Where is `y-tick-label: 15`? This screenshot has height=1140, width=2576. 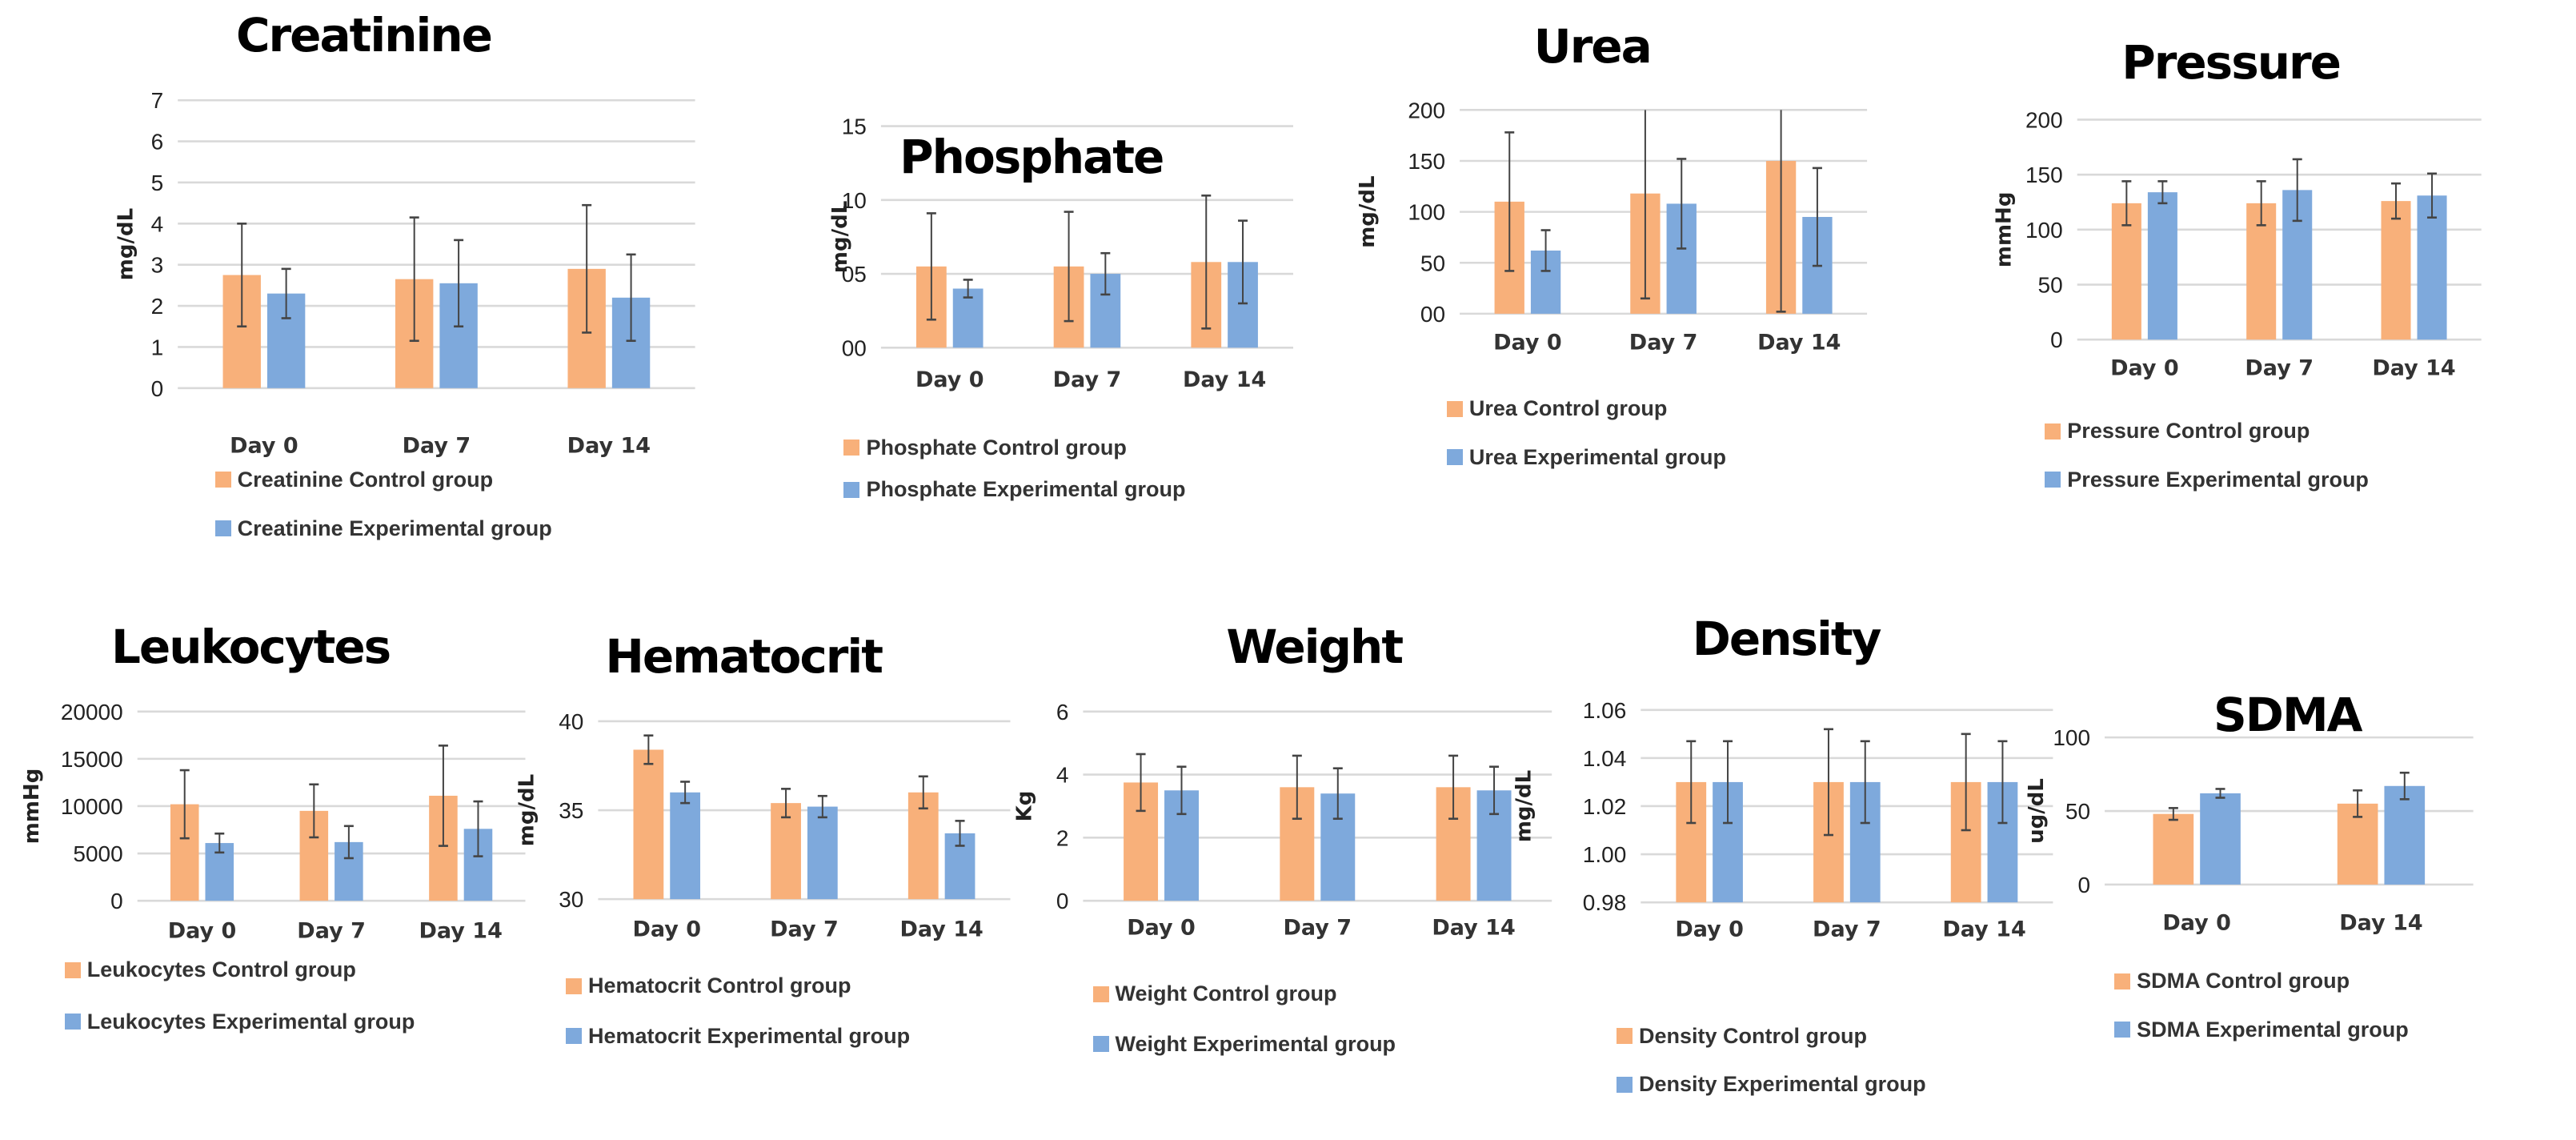 y-tick-label: 15 is located at coordinates (854, 127).